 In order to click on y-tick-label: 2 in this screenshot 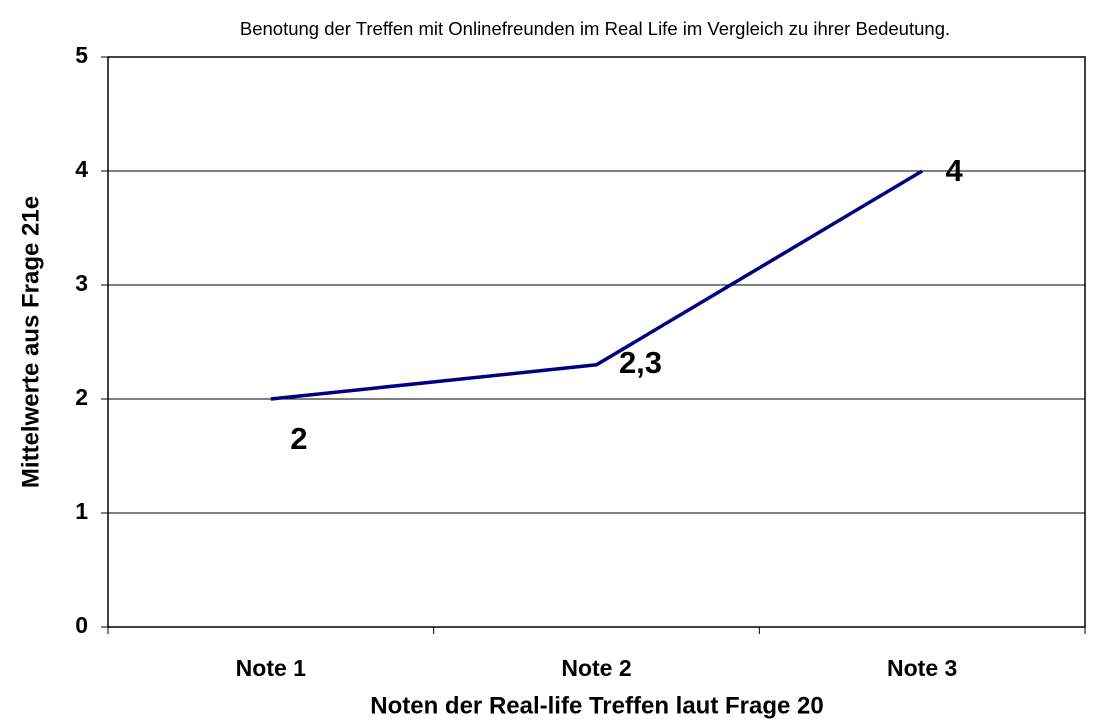, I will do `click(81, 397)`.